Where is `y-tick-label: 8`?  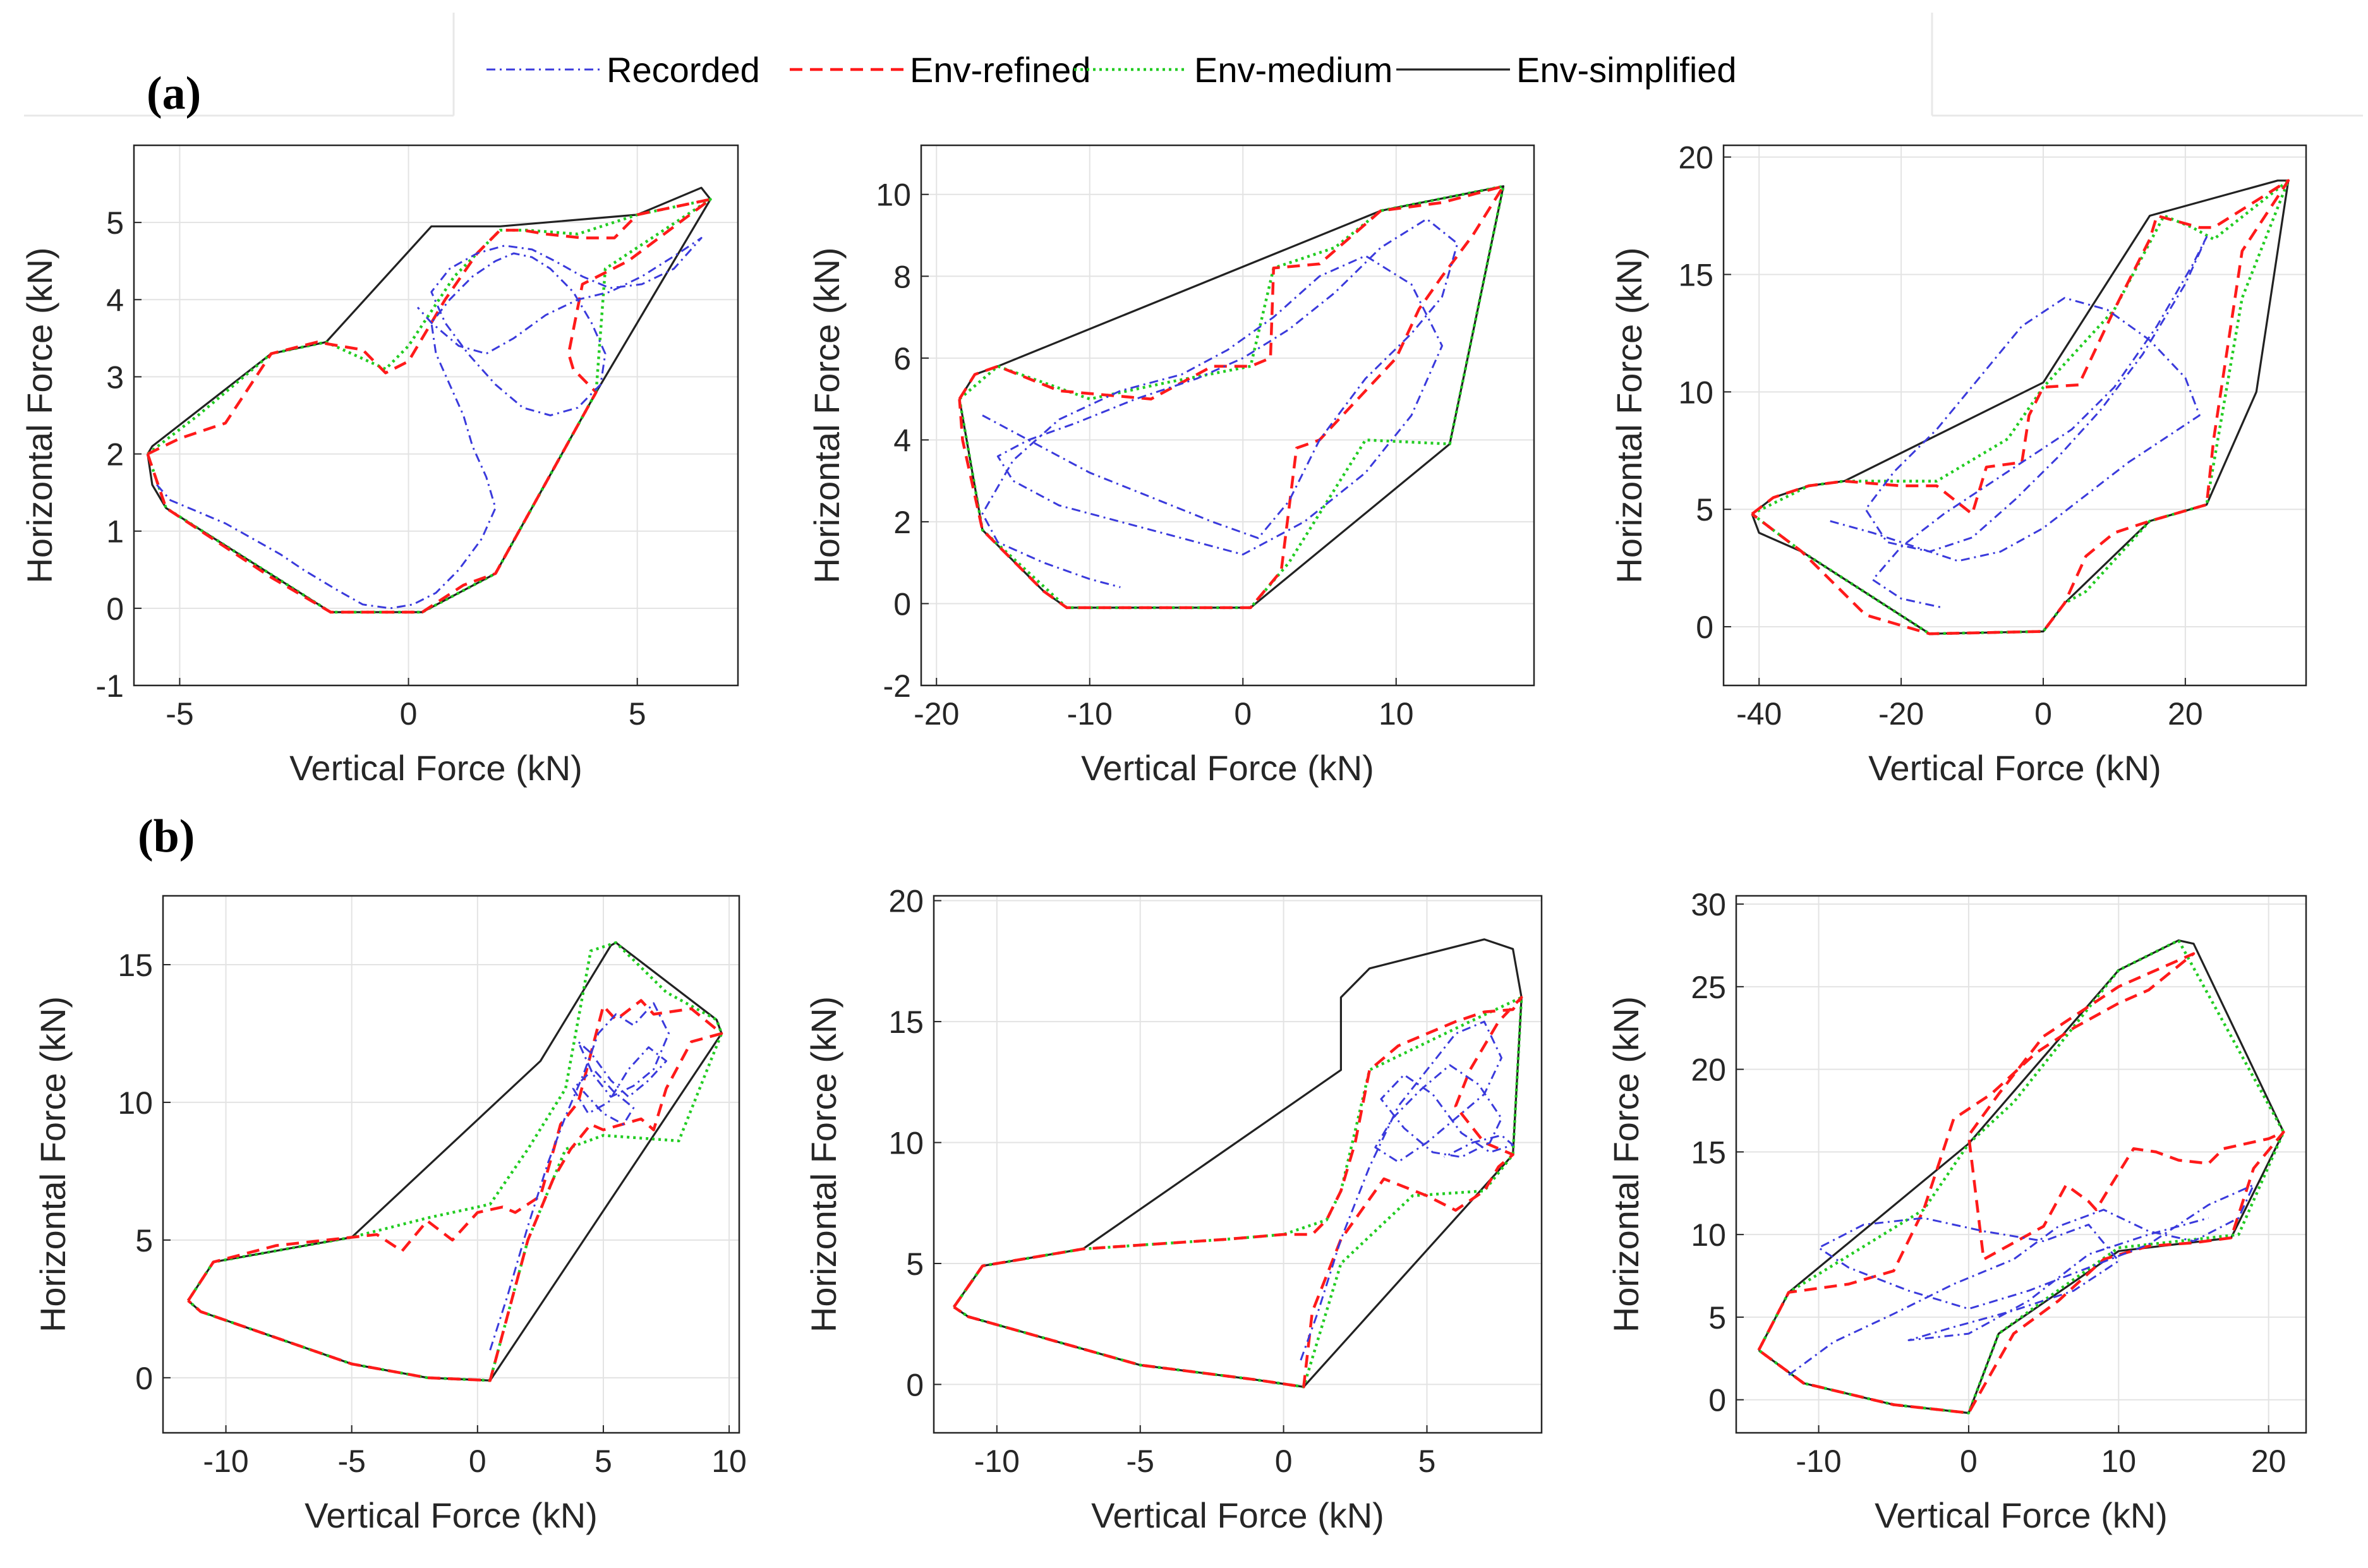
y-tick-label: 8 is located at coordinates (902, 276).